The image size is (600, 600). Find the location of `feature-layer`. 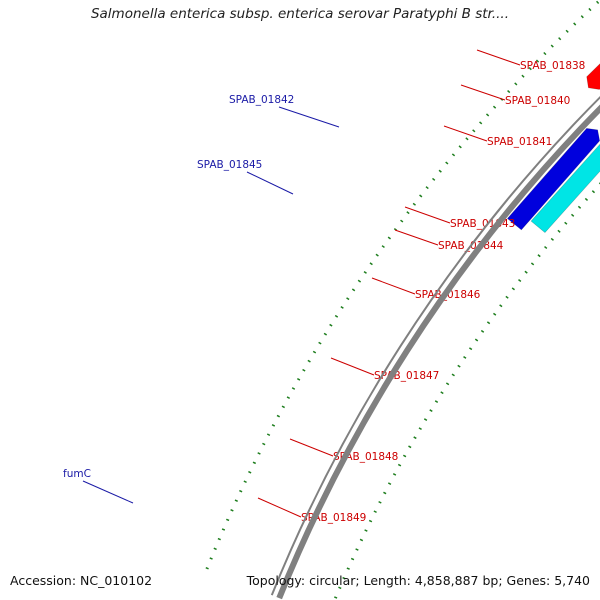

feature-layer is located at coordinates (553, 148).